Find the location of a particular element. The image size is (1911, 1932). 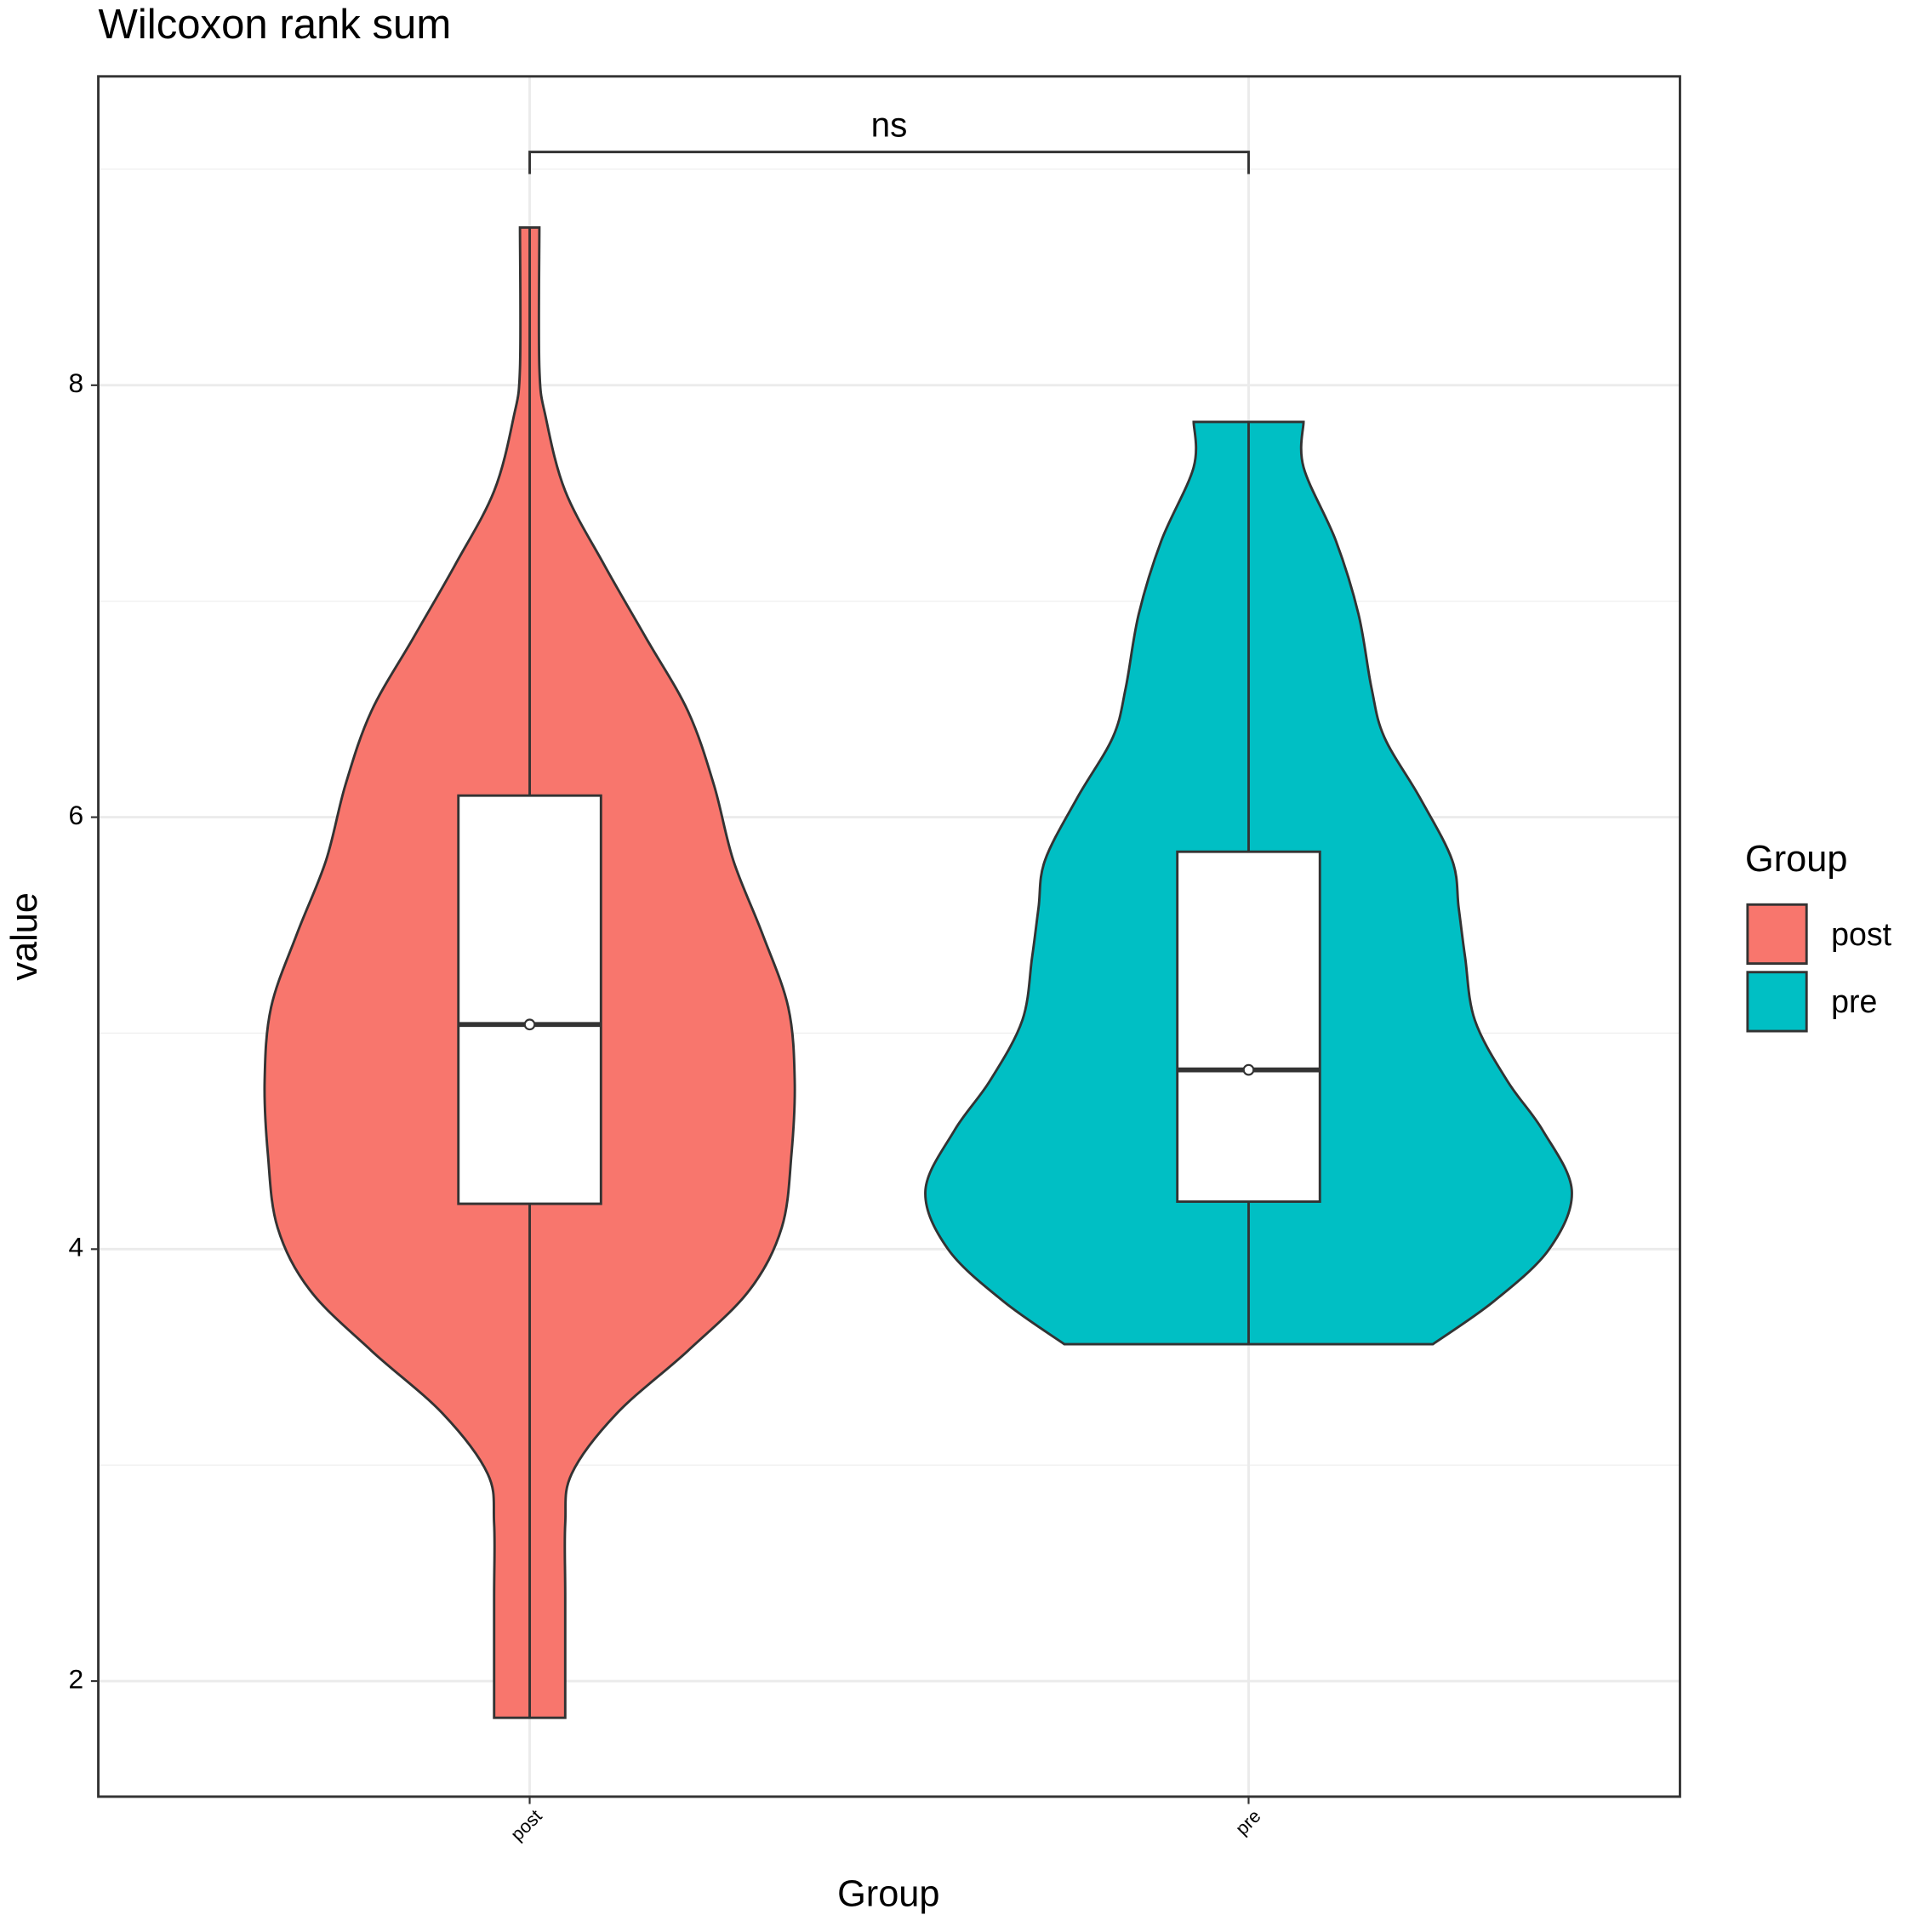

significance-bracket is located at coordinates (889, 163).